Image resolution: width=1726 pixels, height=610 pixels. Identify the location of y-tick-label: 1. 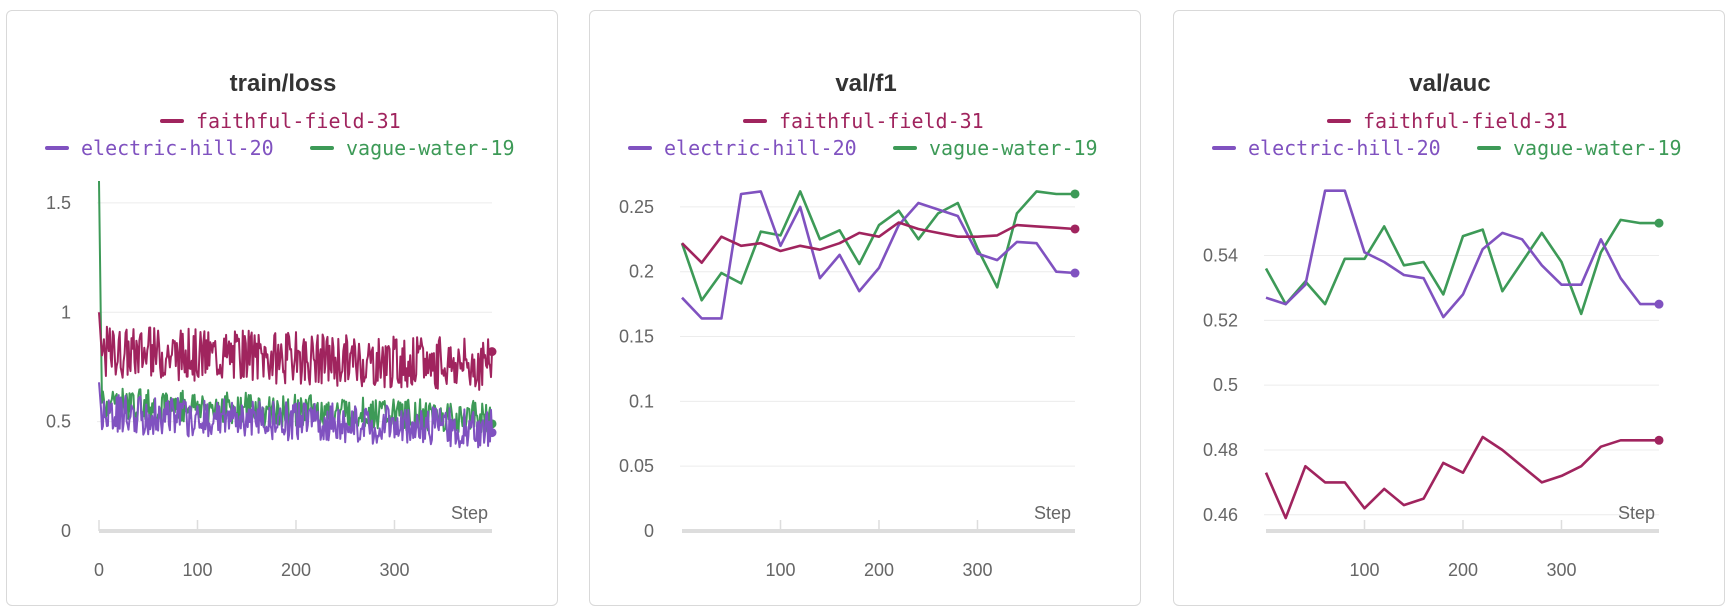
(66, 312).